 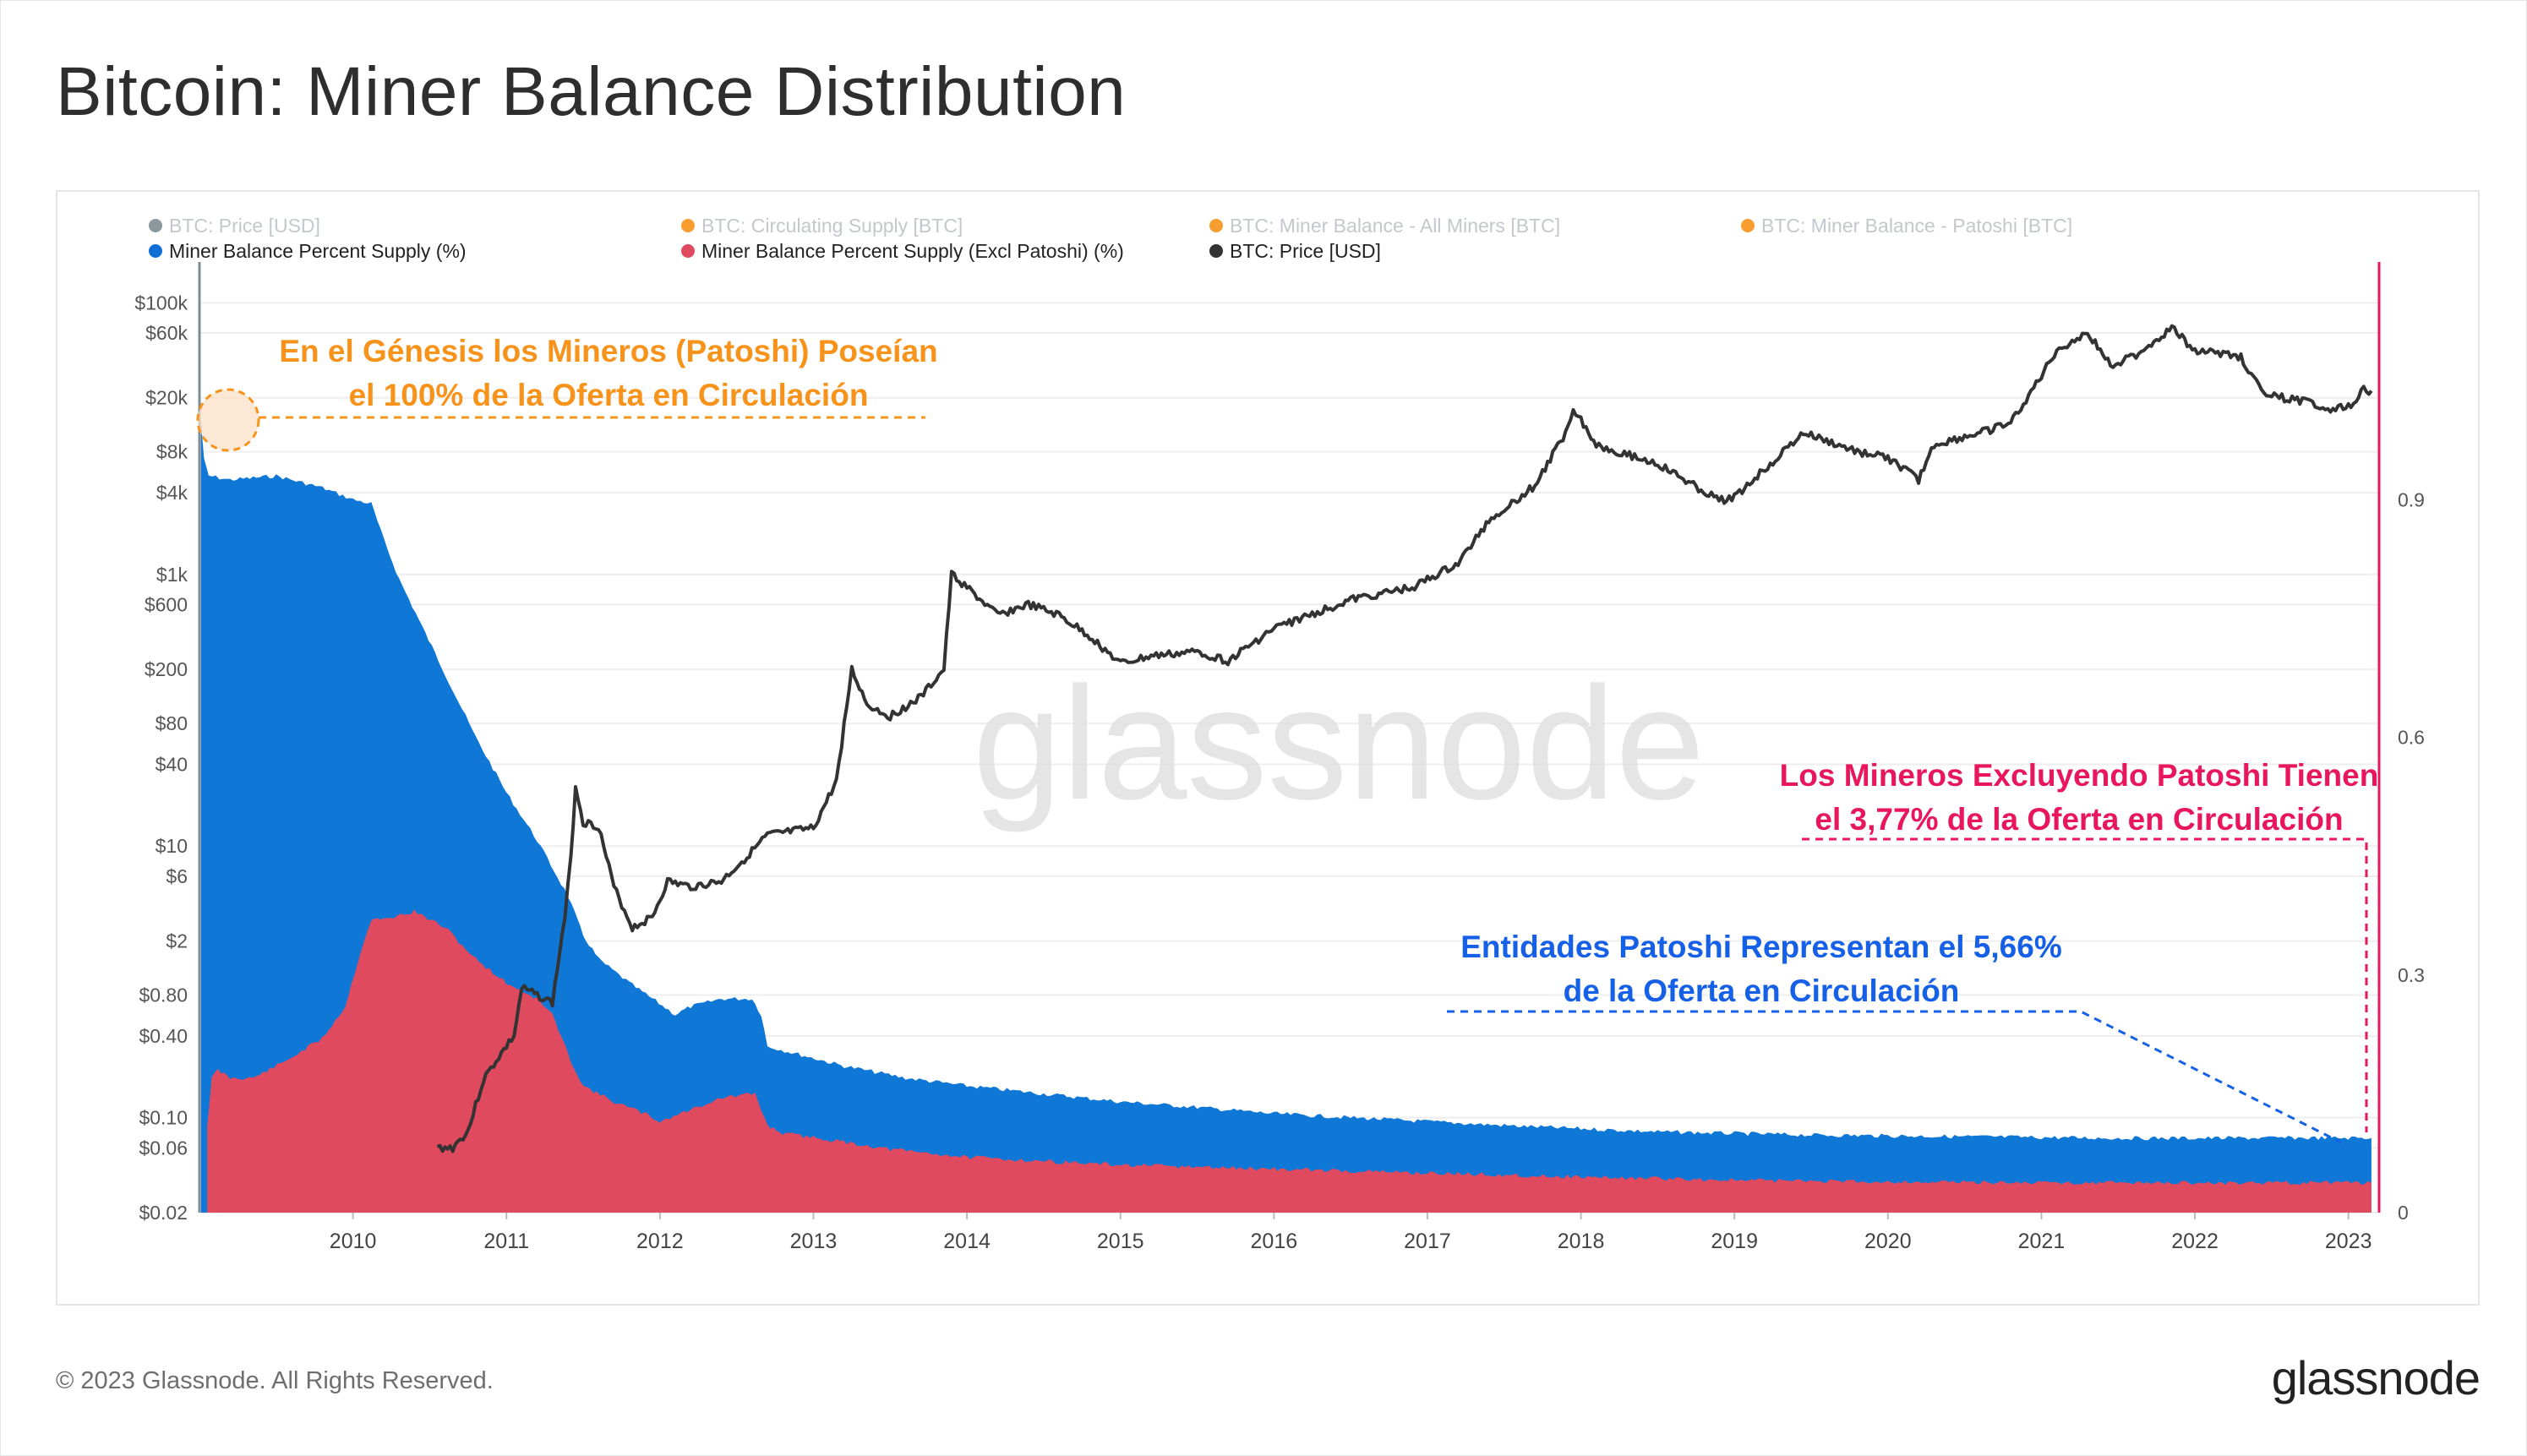 What do you see at coordinates (1894, 1077) in the screenshot?
I see `patoshi-leader-line` at bounding box center [1894, 1077].